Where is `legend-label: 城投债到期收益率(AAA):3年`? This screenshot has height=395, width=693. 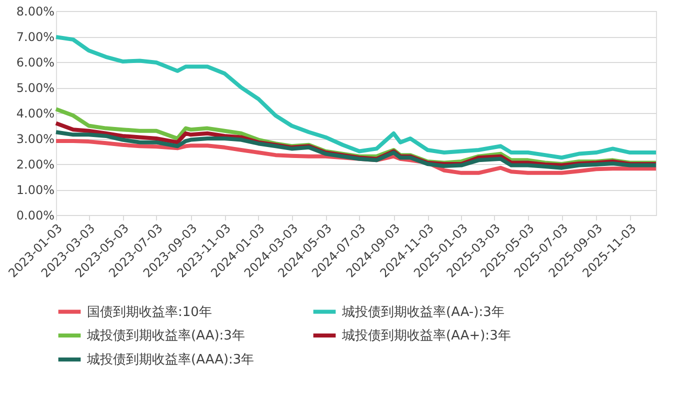
legend-label: 城投债到期收益率(AAA):3年 is located at coordinates (170, 360).